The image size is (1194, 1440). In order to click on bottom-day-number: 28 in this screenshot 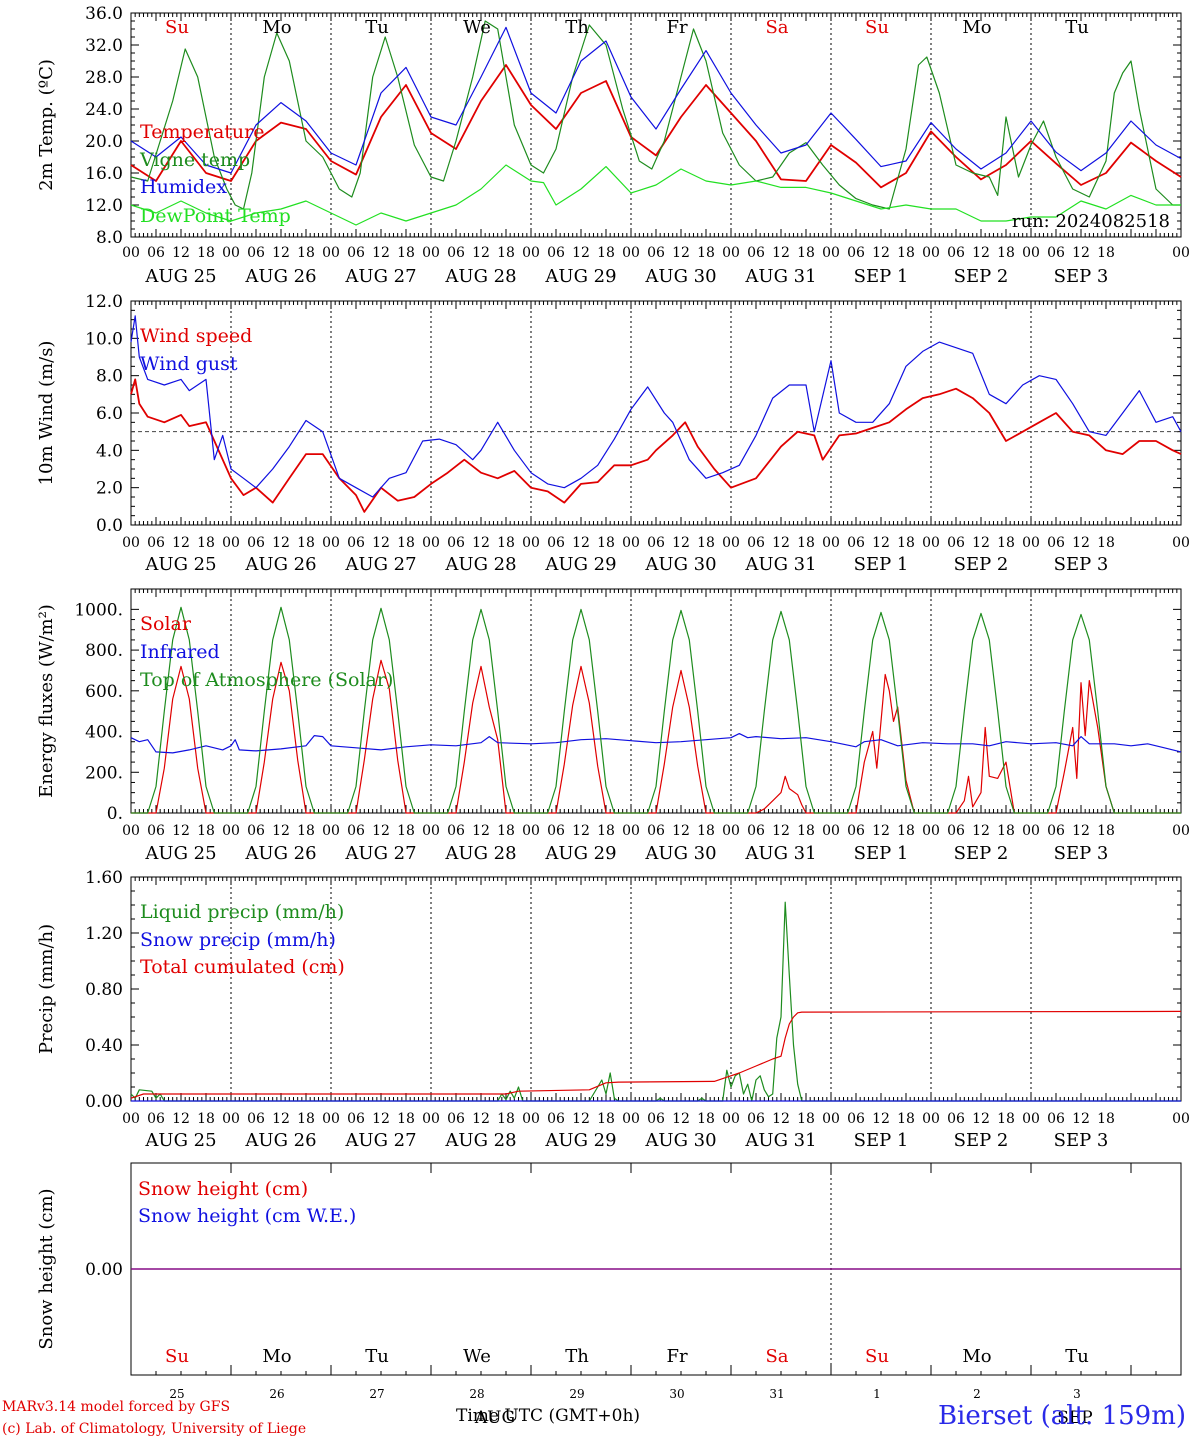, I will do `click(476, 1394)`.